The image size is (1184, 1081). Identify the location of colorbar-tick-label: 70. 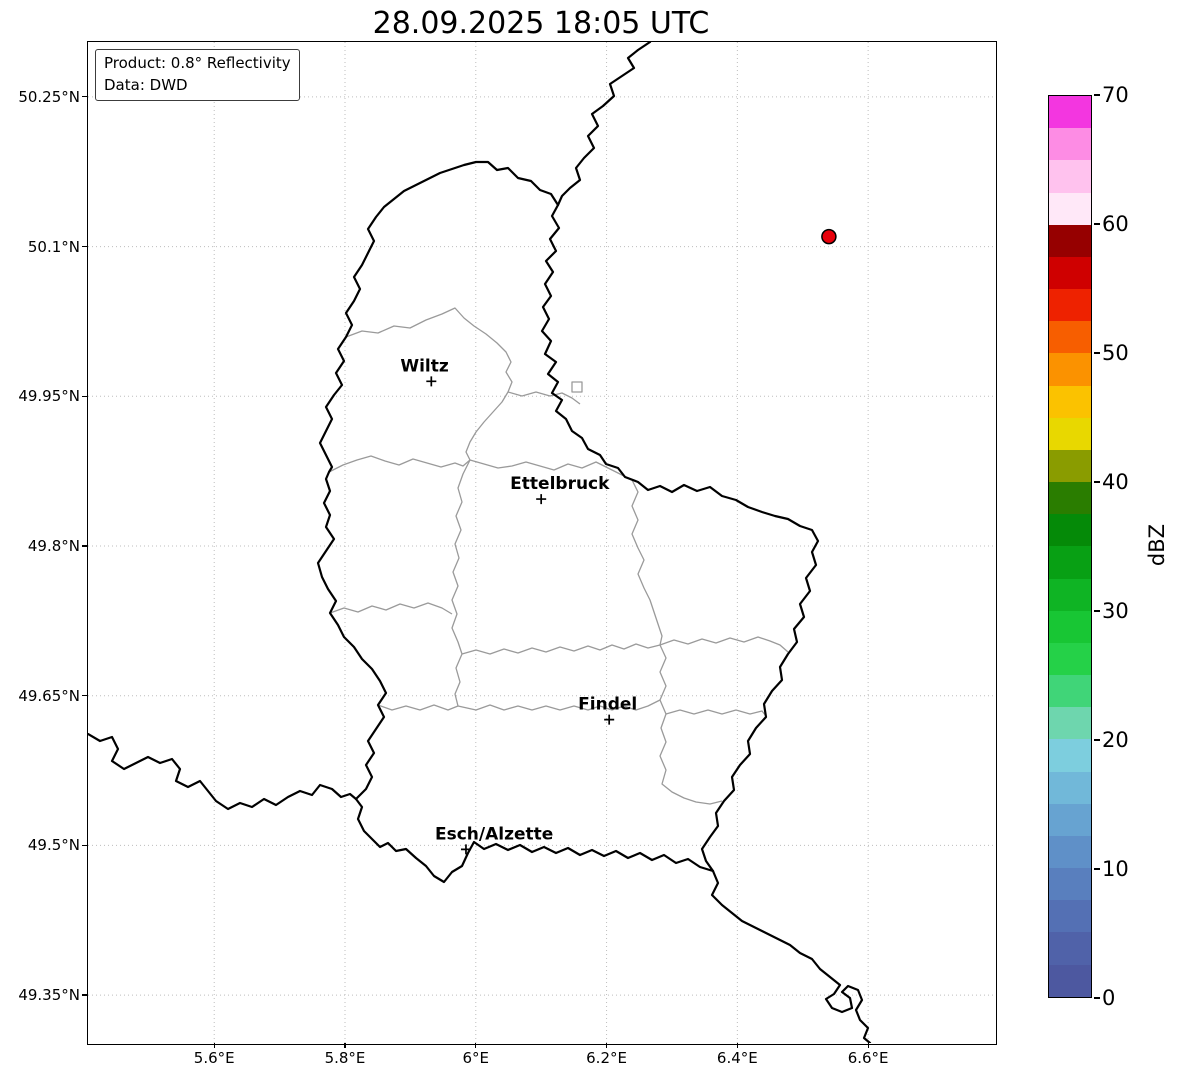
(1115, 95).